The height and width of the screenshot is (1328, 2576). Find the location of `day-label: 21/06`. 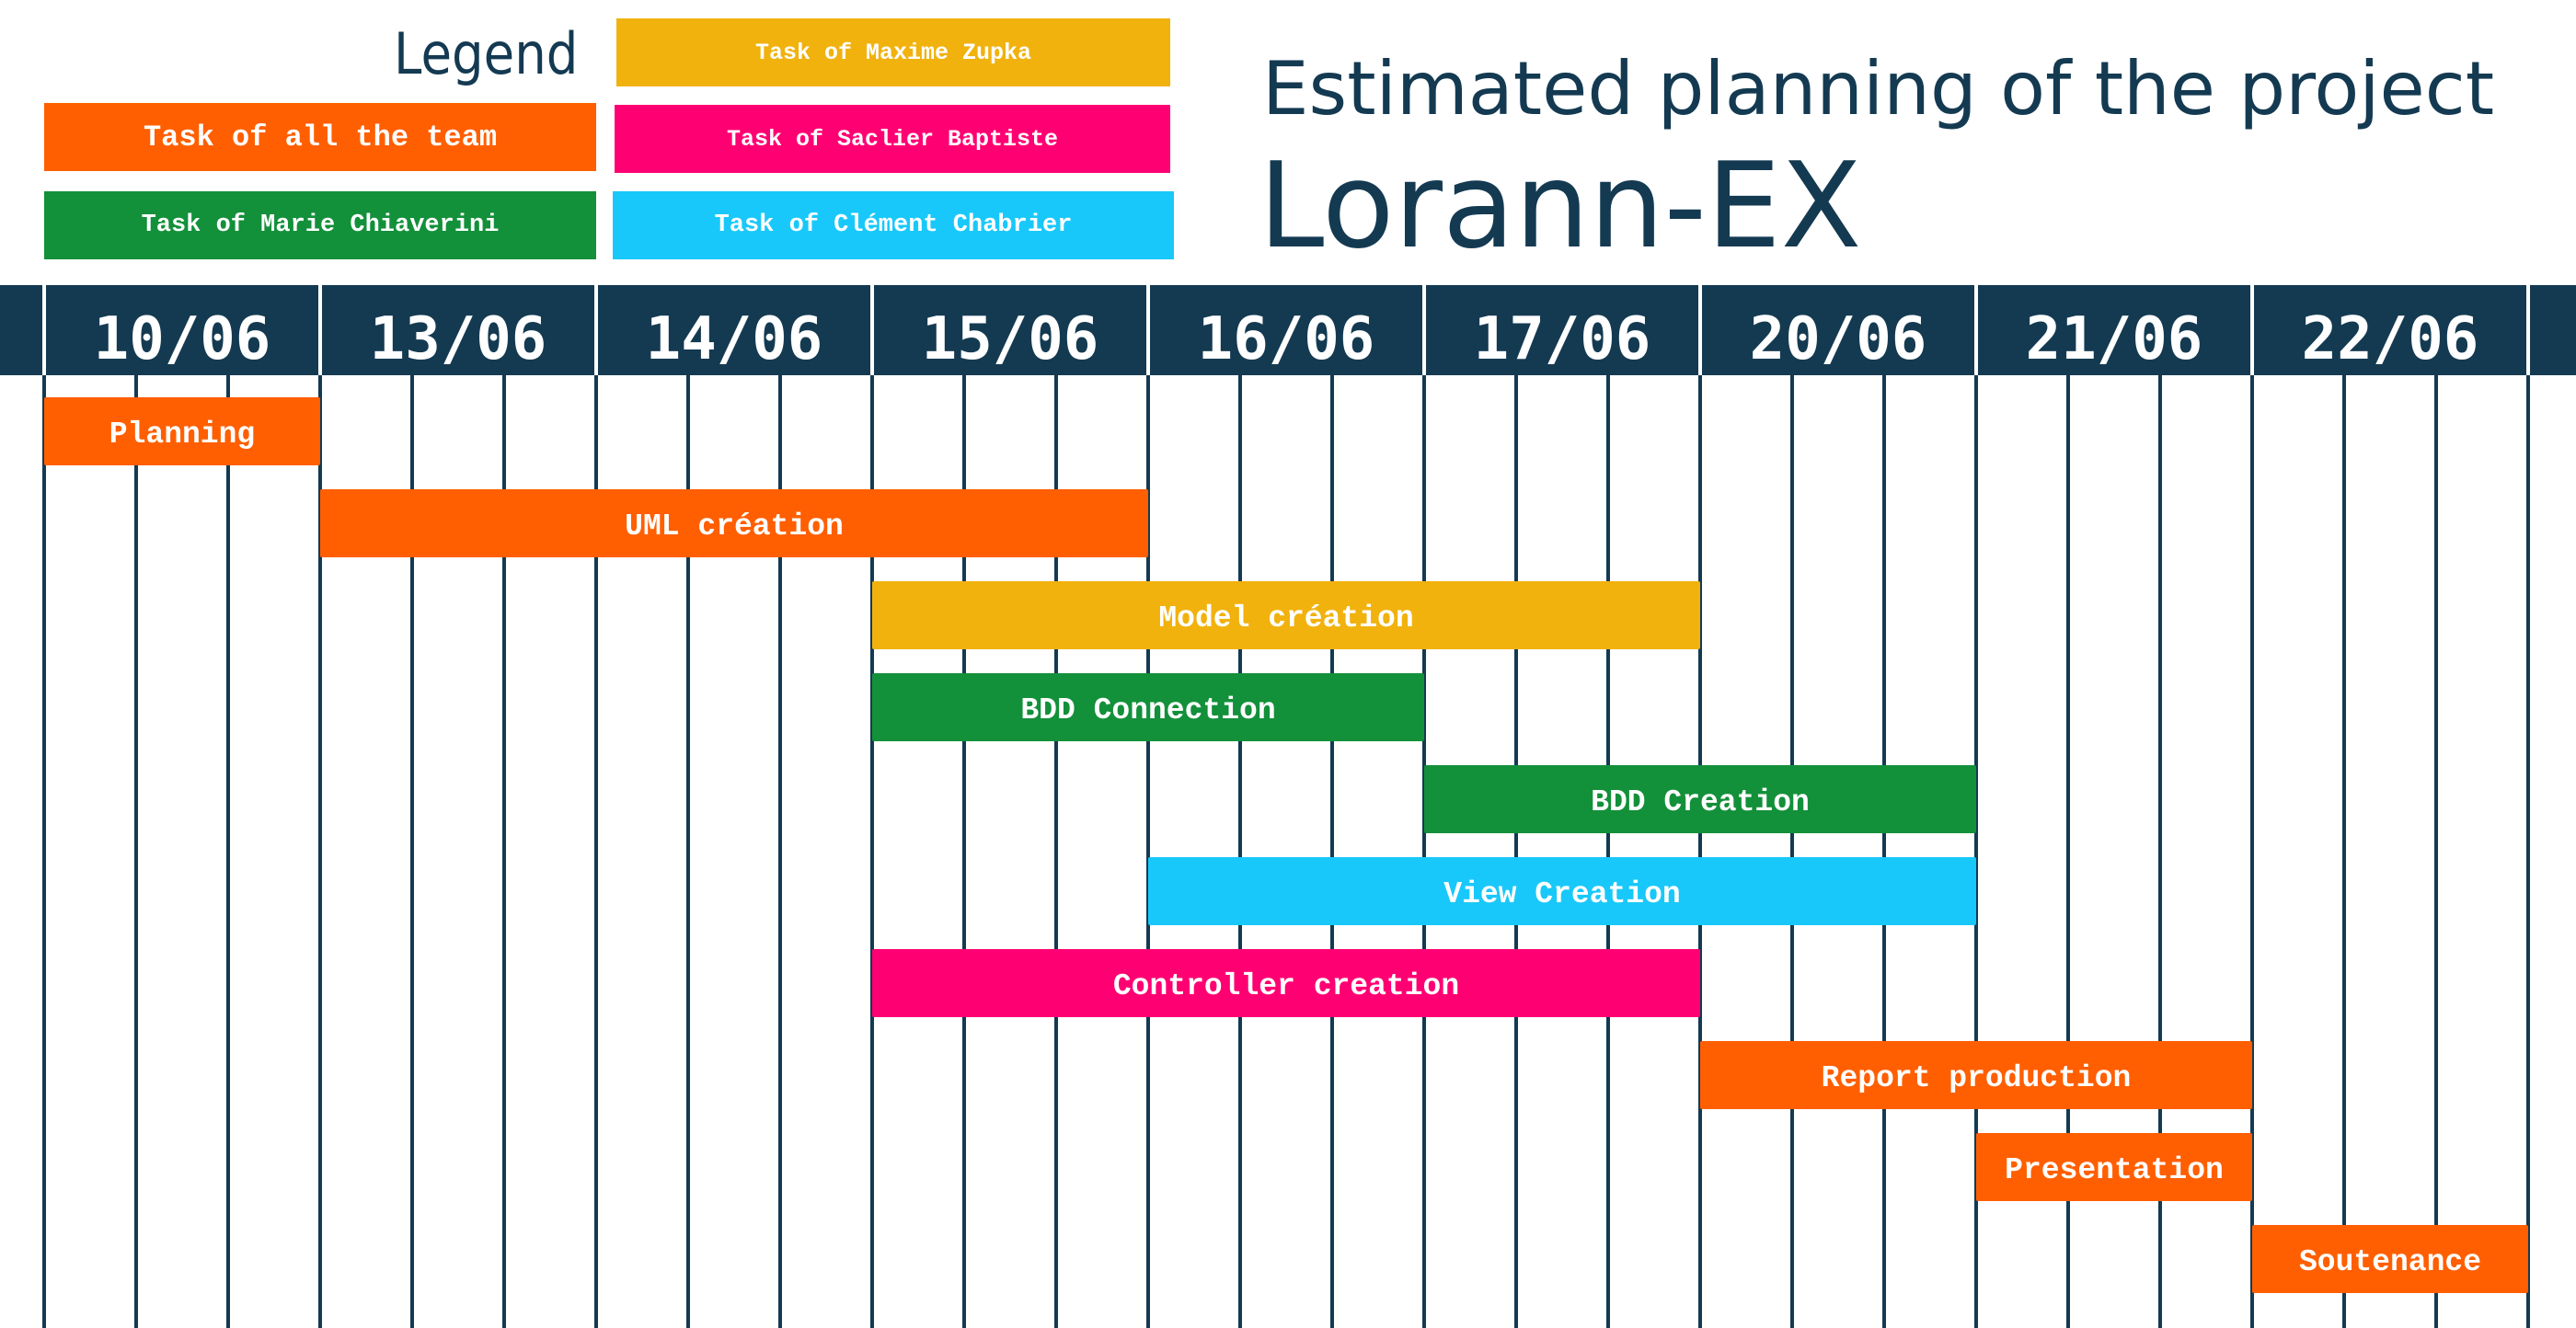

day-label: 21/06 is located at coordinates (2114, 339).